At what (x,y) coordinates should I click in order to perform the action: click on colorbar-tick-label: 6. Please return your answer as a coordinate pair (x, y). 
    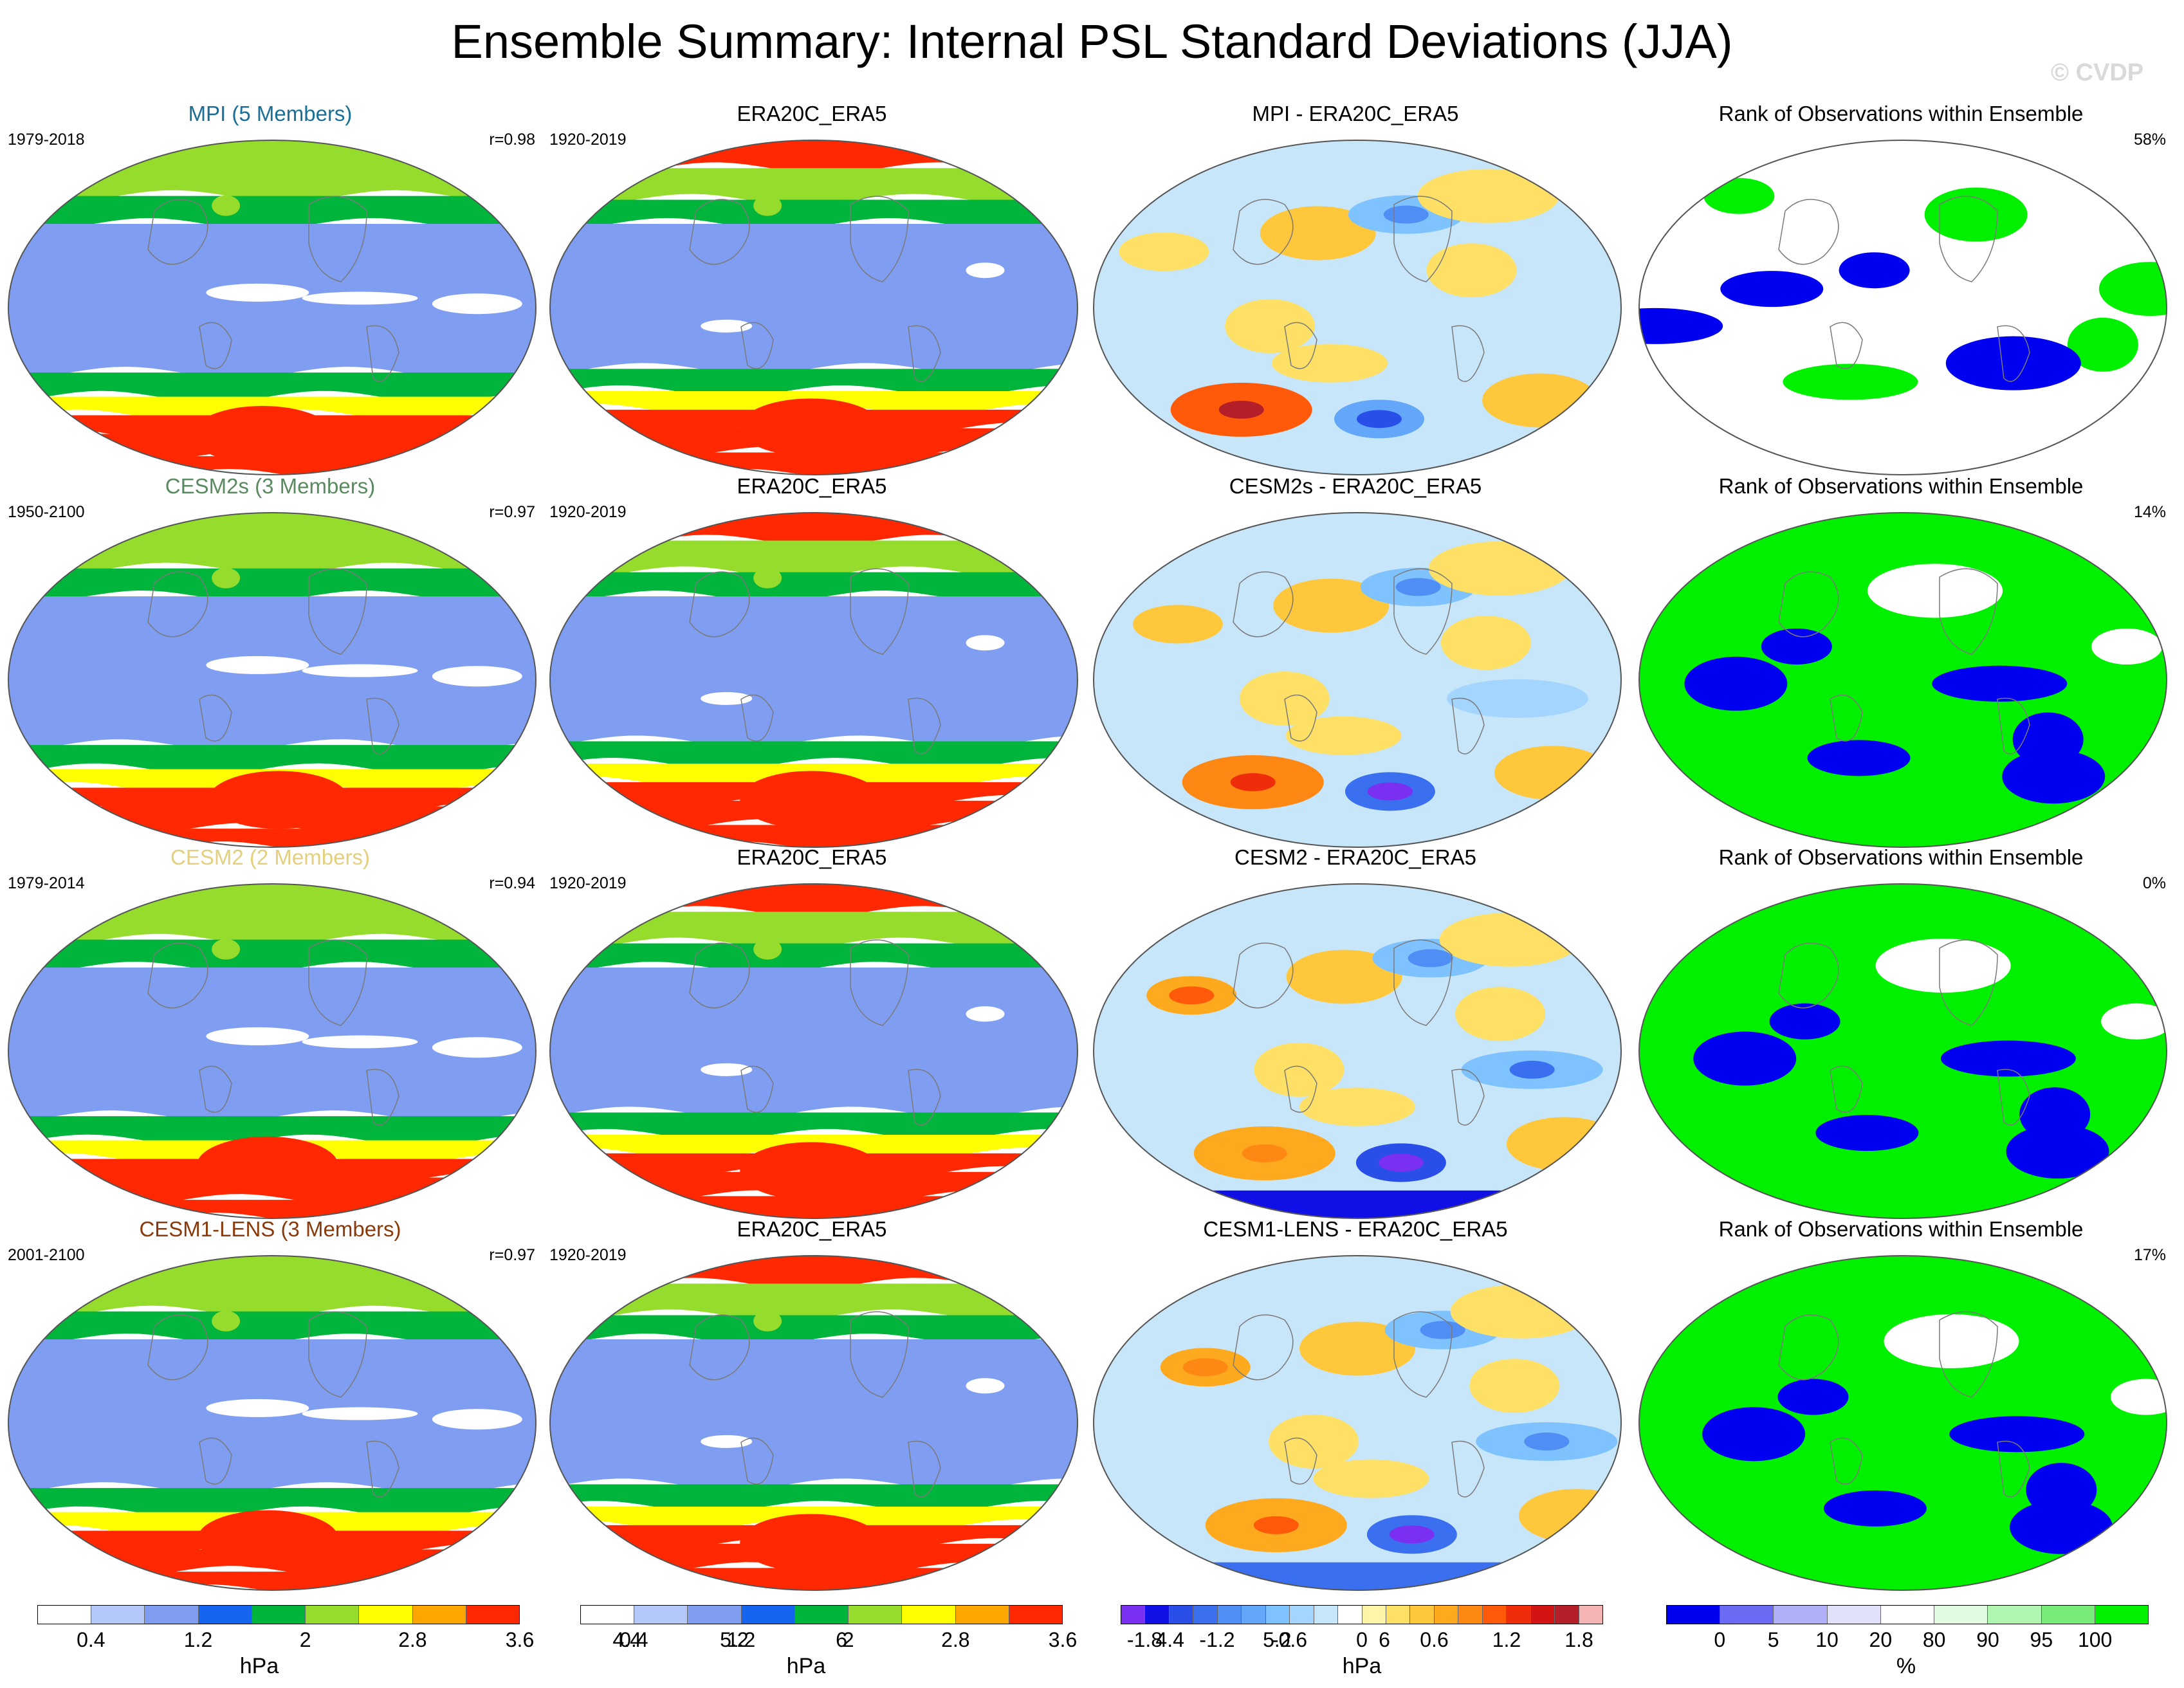
    Looking at the image, I should click on (842, 1640).